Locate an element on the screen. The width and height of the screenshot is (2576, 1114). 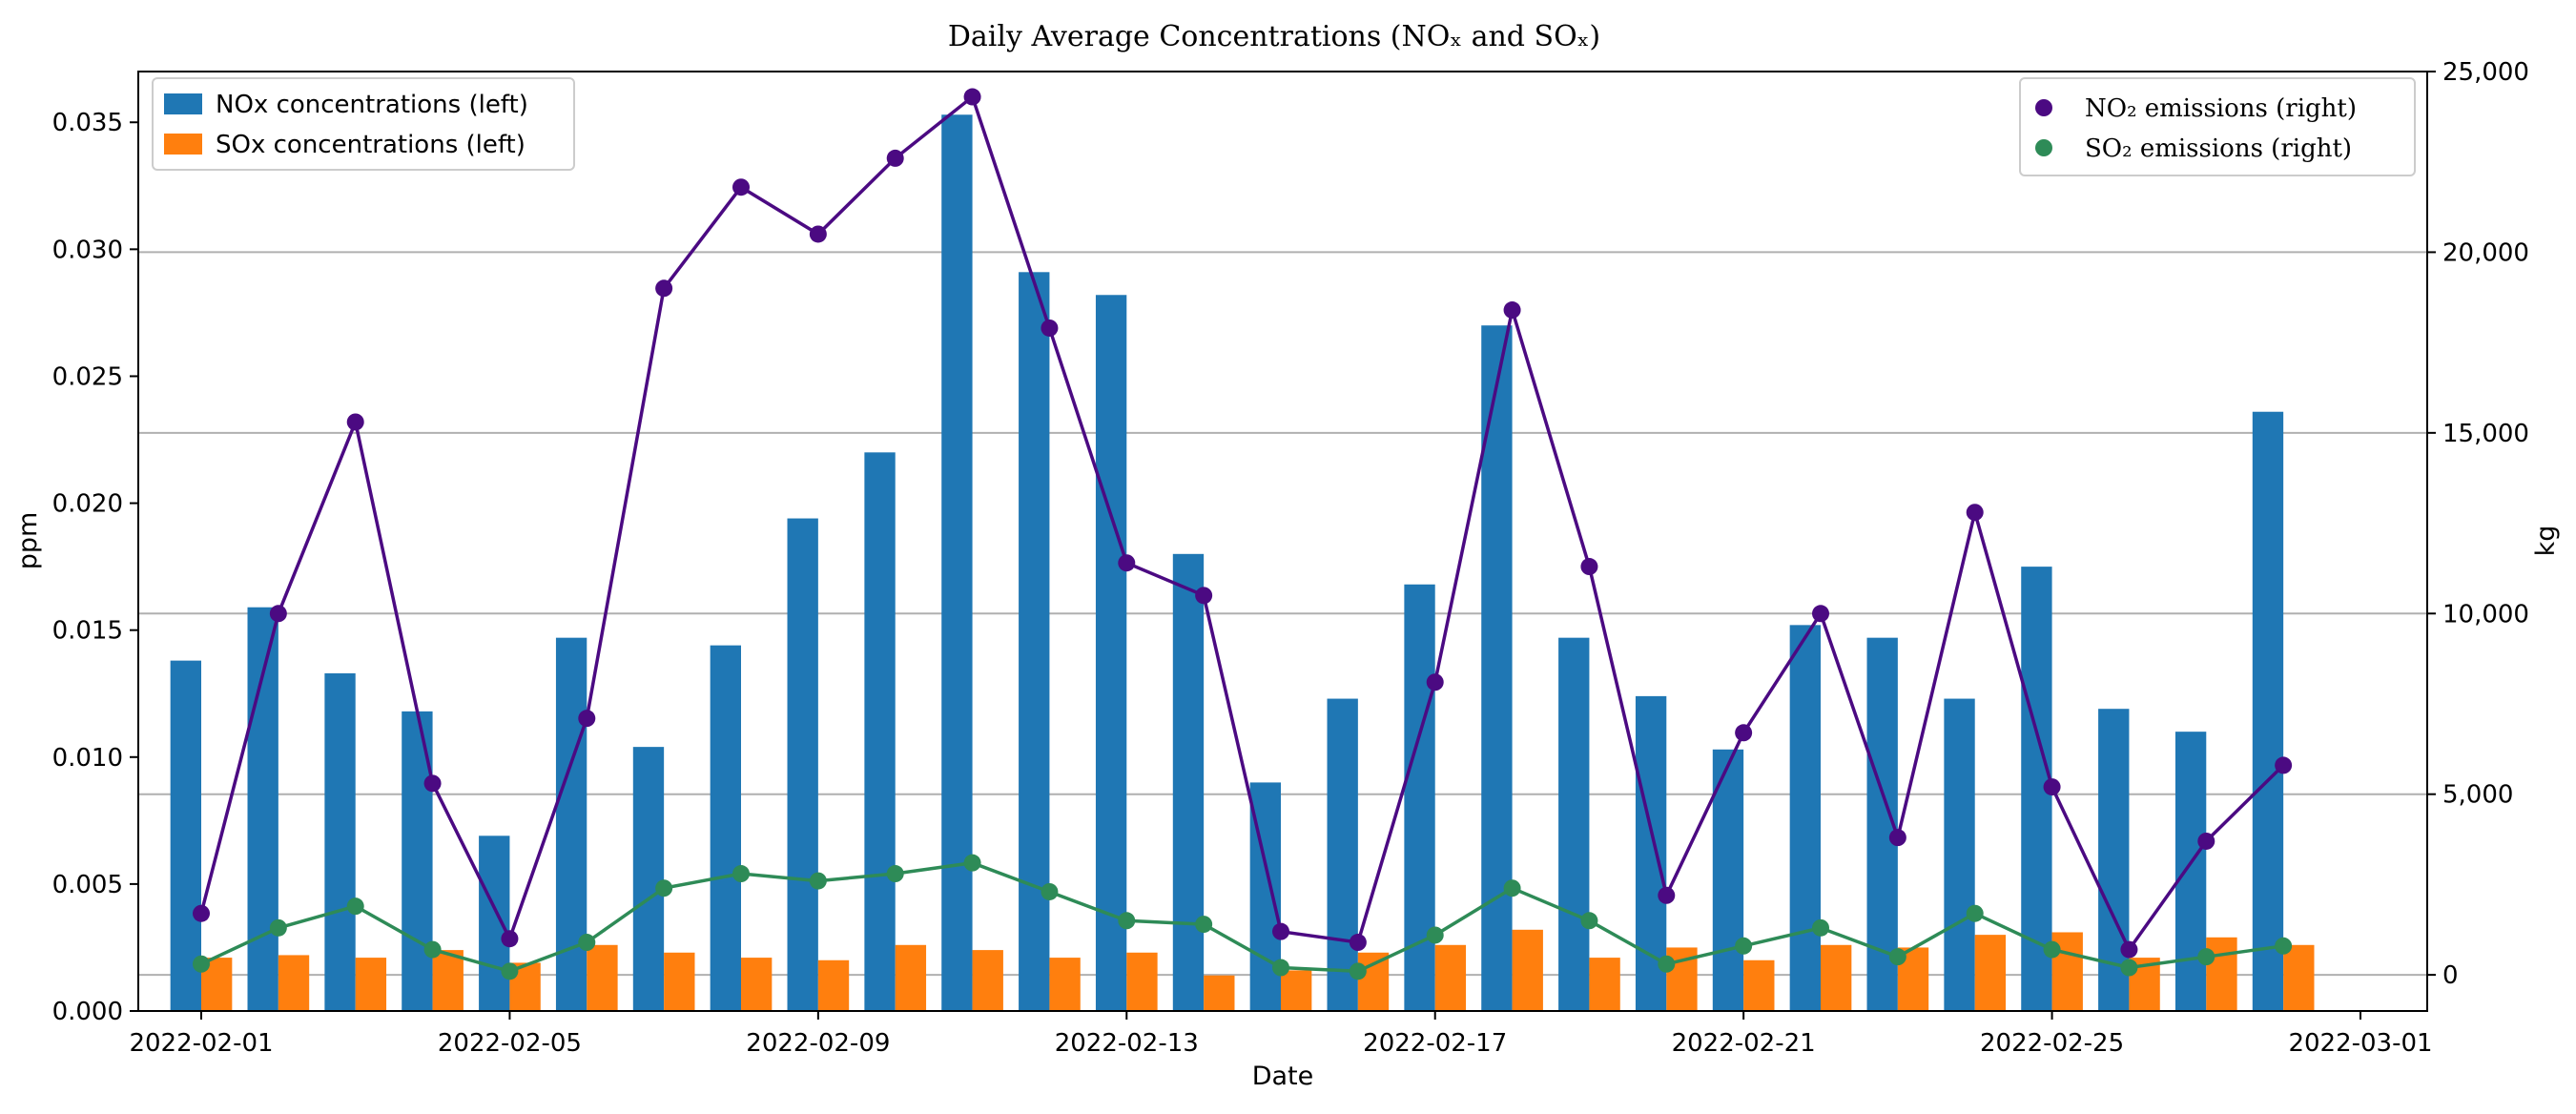
y2-tick-label: 5,000 is located at coordinates (2477, 795).